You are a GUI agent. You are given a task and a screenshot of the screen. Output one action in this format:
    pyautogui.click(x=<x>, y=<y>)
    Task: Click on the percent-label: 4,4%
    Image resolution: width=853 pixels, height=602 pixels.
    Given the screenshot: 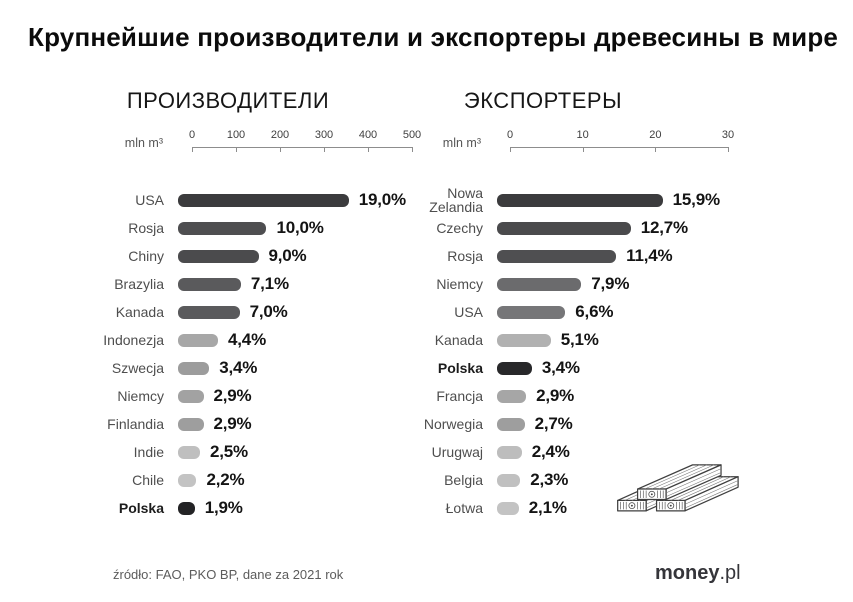 What is the action you would take?
    pyautogui.click(x=247, y=339)
    